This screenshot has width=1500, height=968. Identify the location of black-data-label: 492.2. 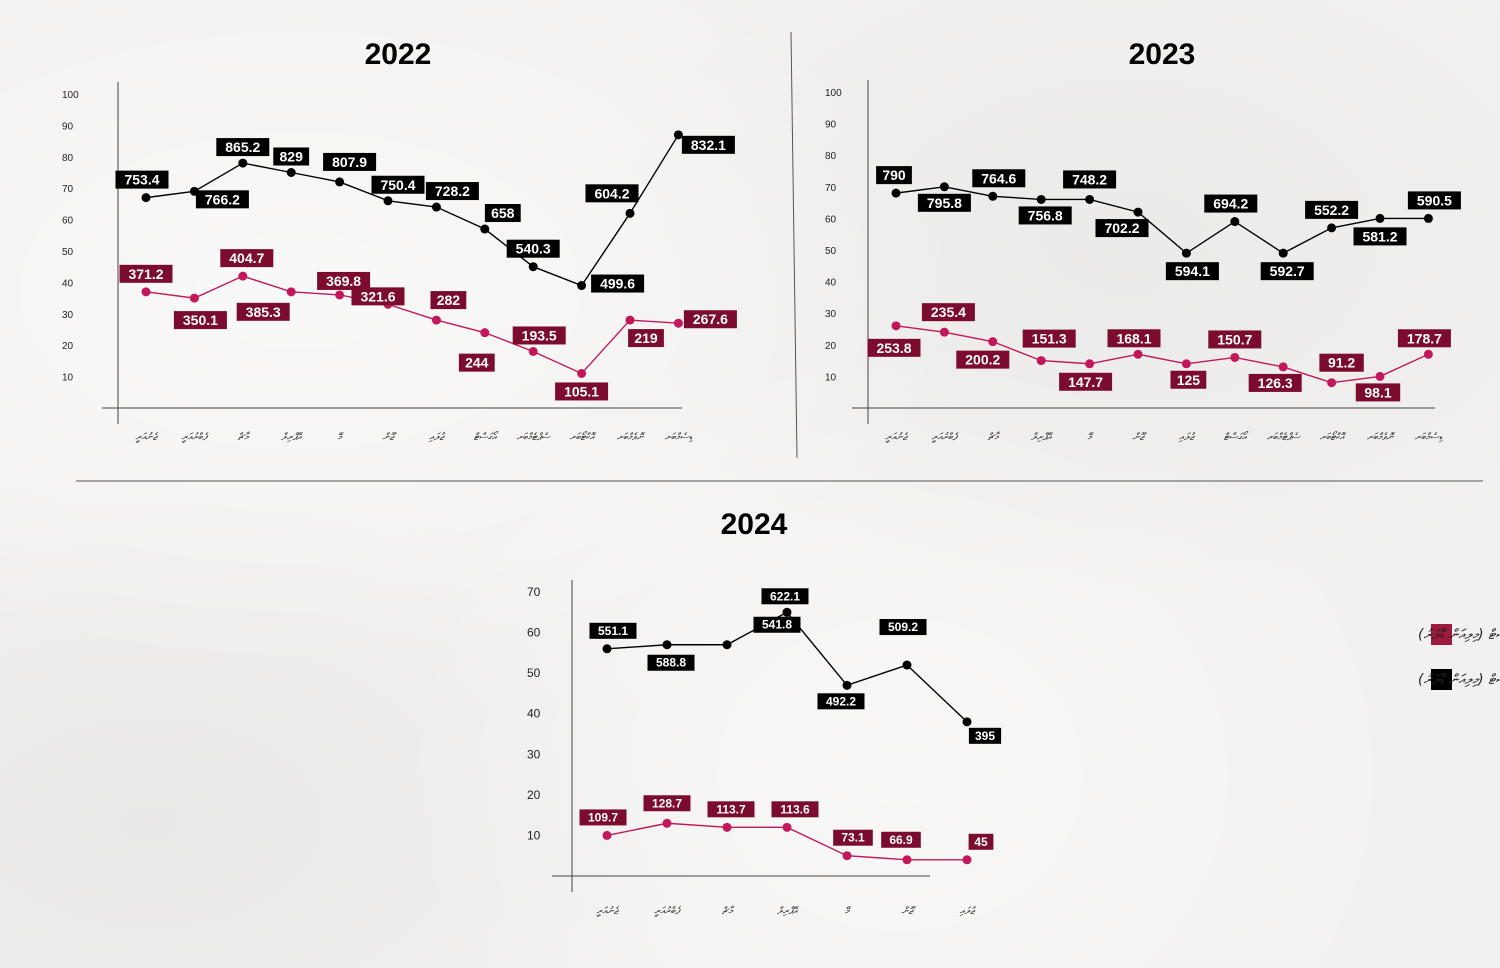
(841, 701).